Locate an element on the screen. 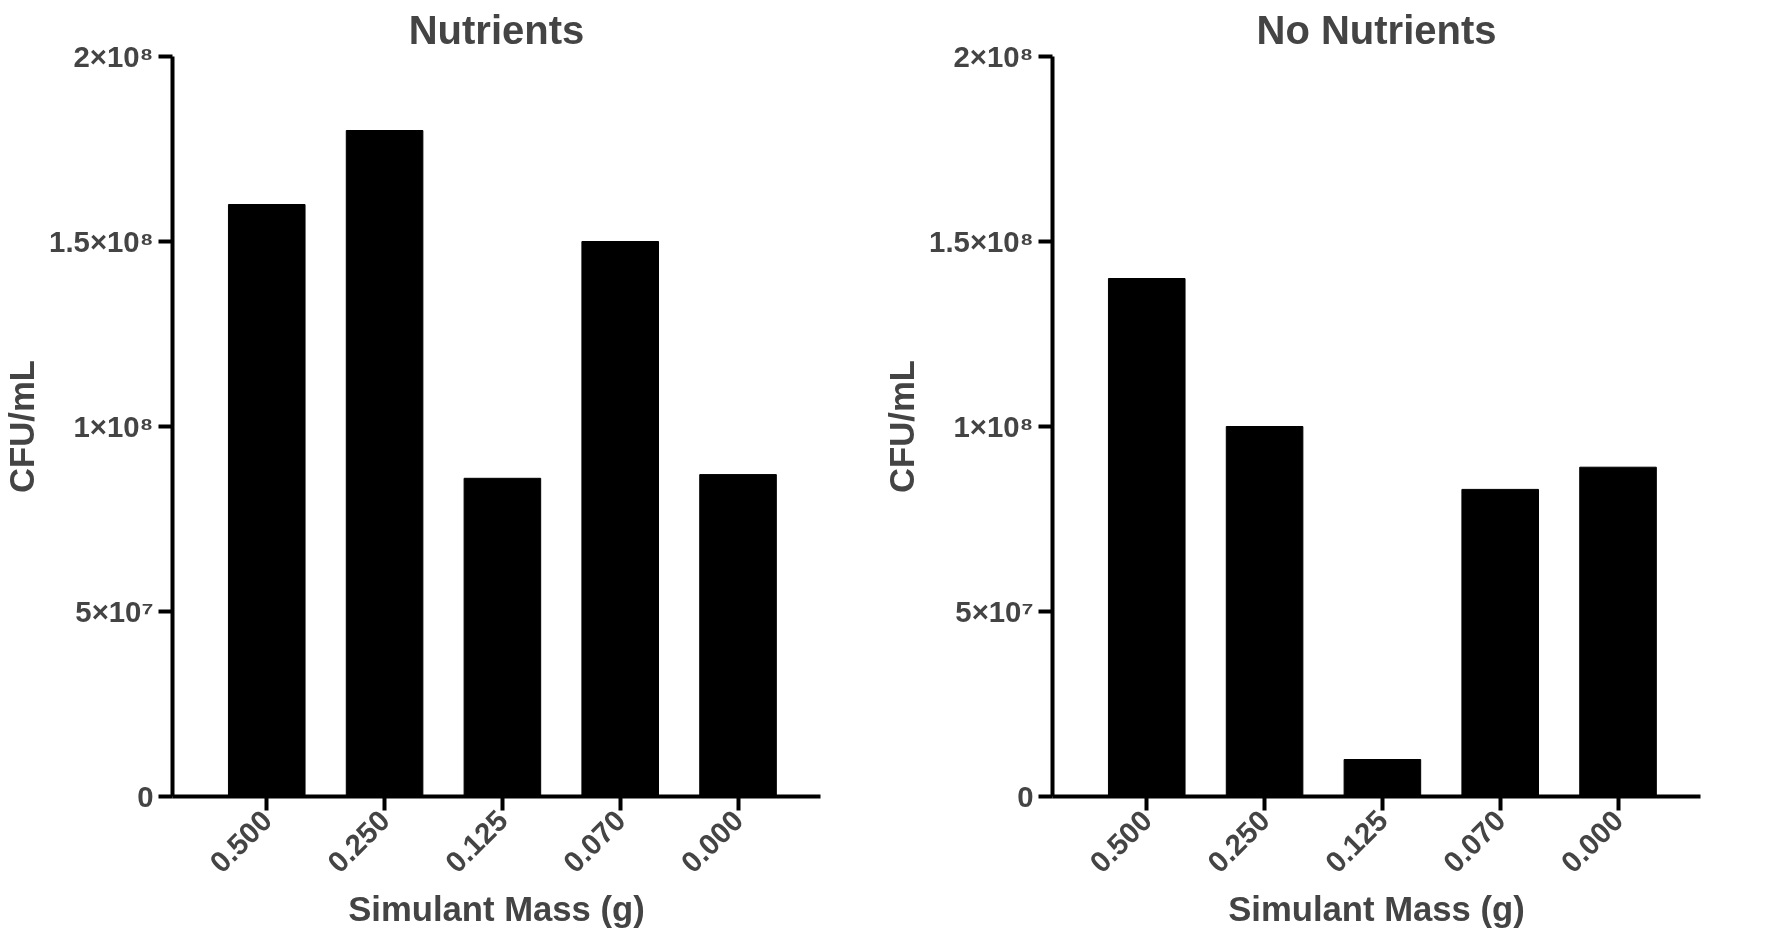 Image resolution: width=1779 pixels, height=947 pixels. chart-title: No Nutrients is located at coordinates (1376, 29).